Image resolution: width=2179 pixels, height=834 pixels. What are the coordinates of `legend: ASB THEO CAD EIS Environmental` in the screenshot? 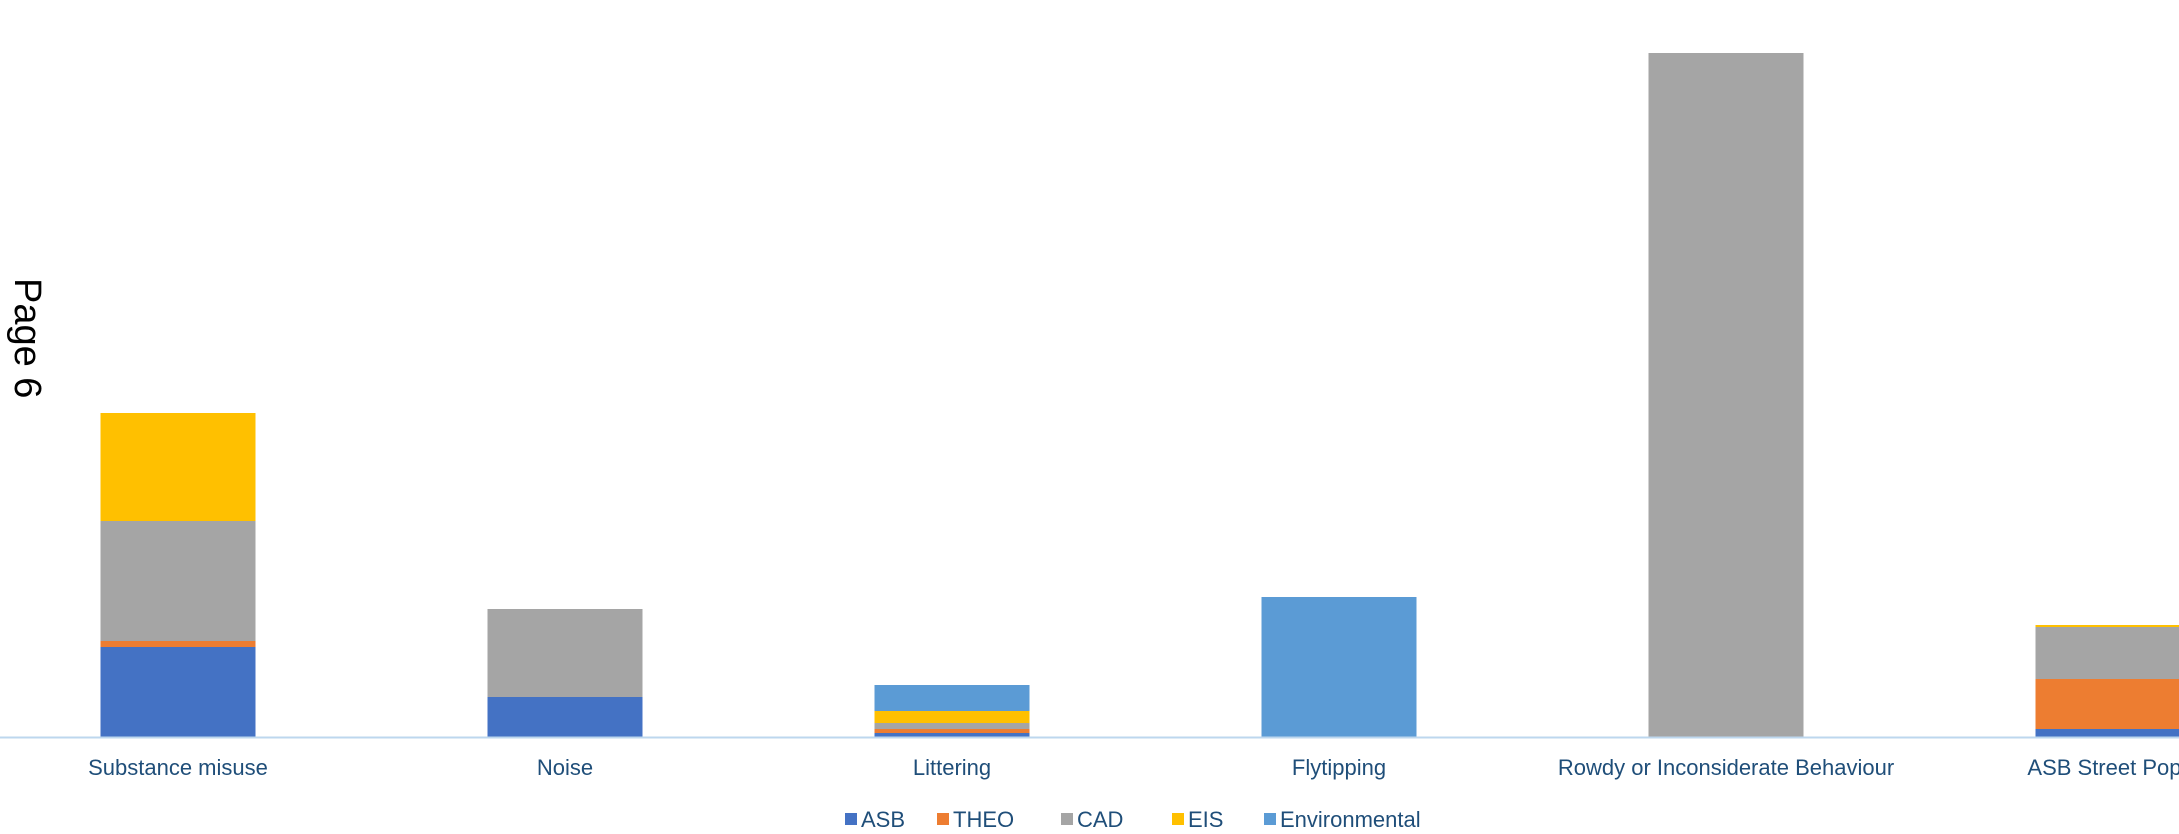 It's located at (1133, 819).